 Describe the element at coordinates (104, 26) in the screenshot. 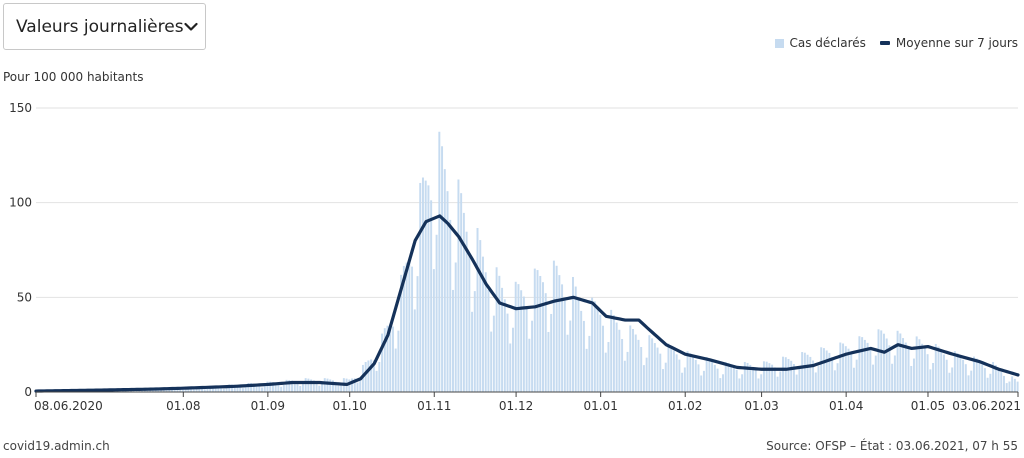

I see `values-dropdown: Valeurs journalières` at that location.